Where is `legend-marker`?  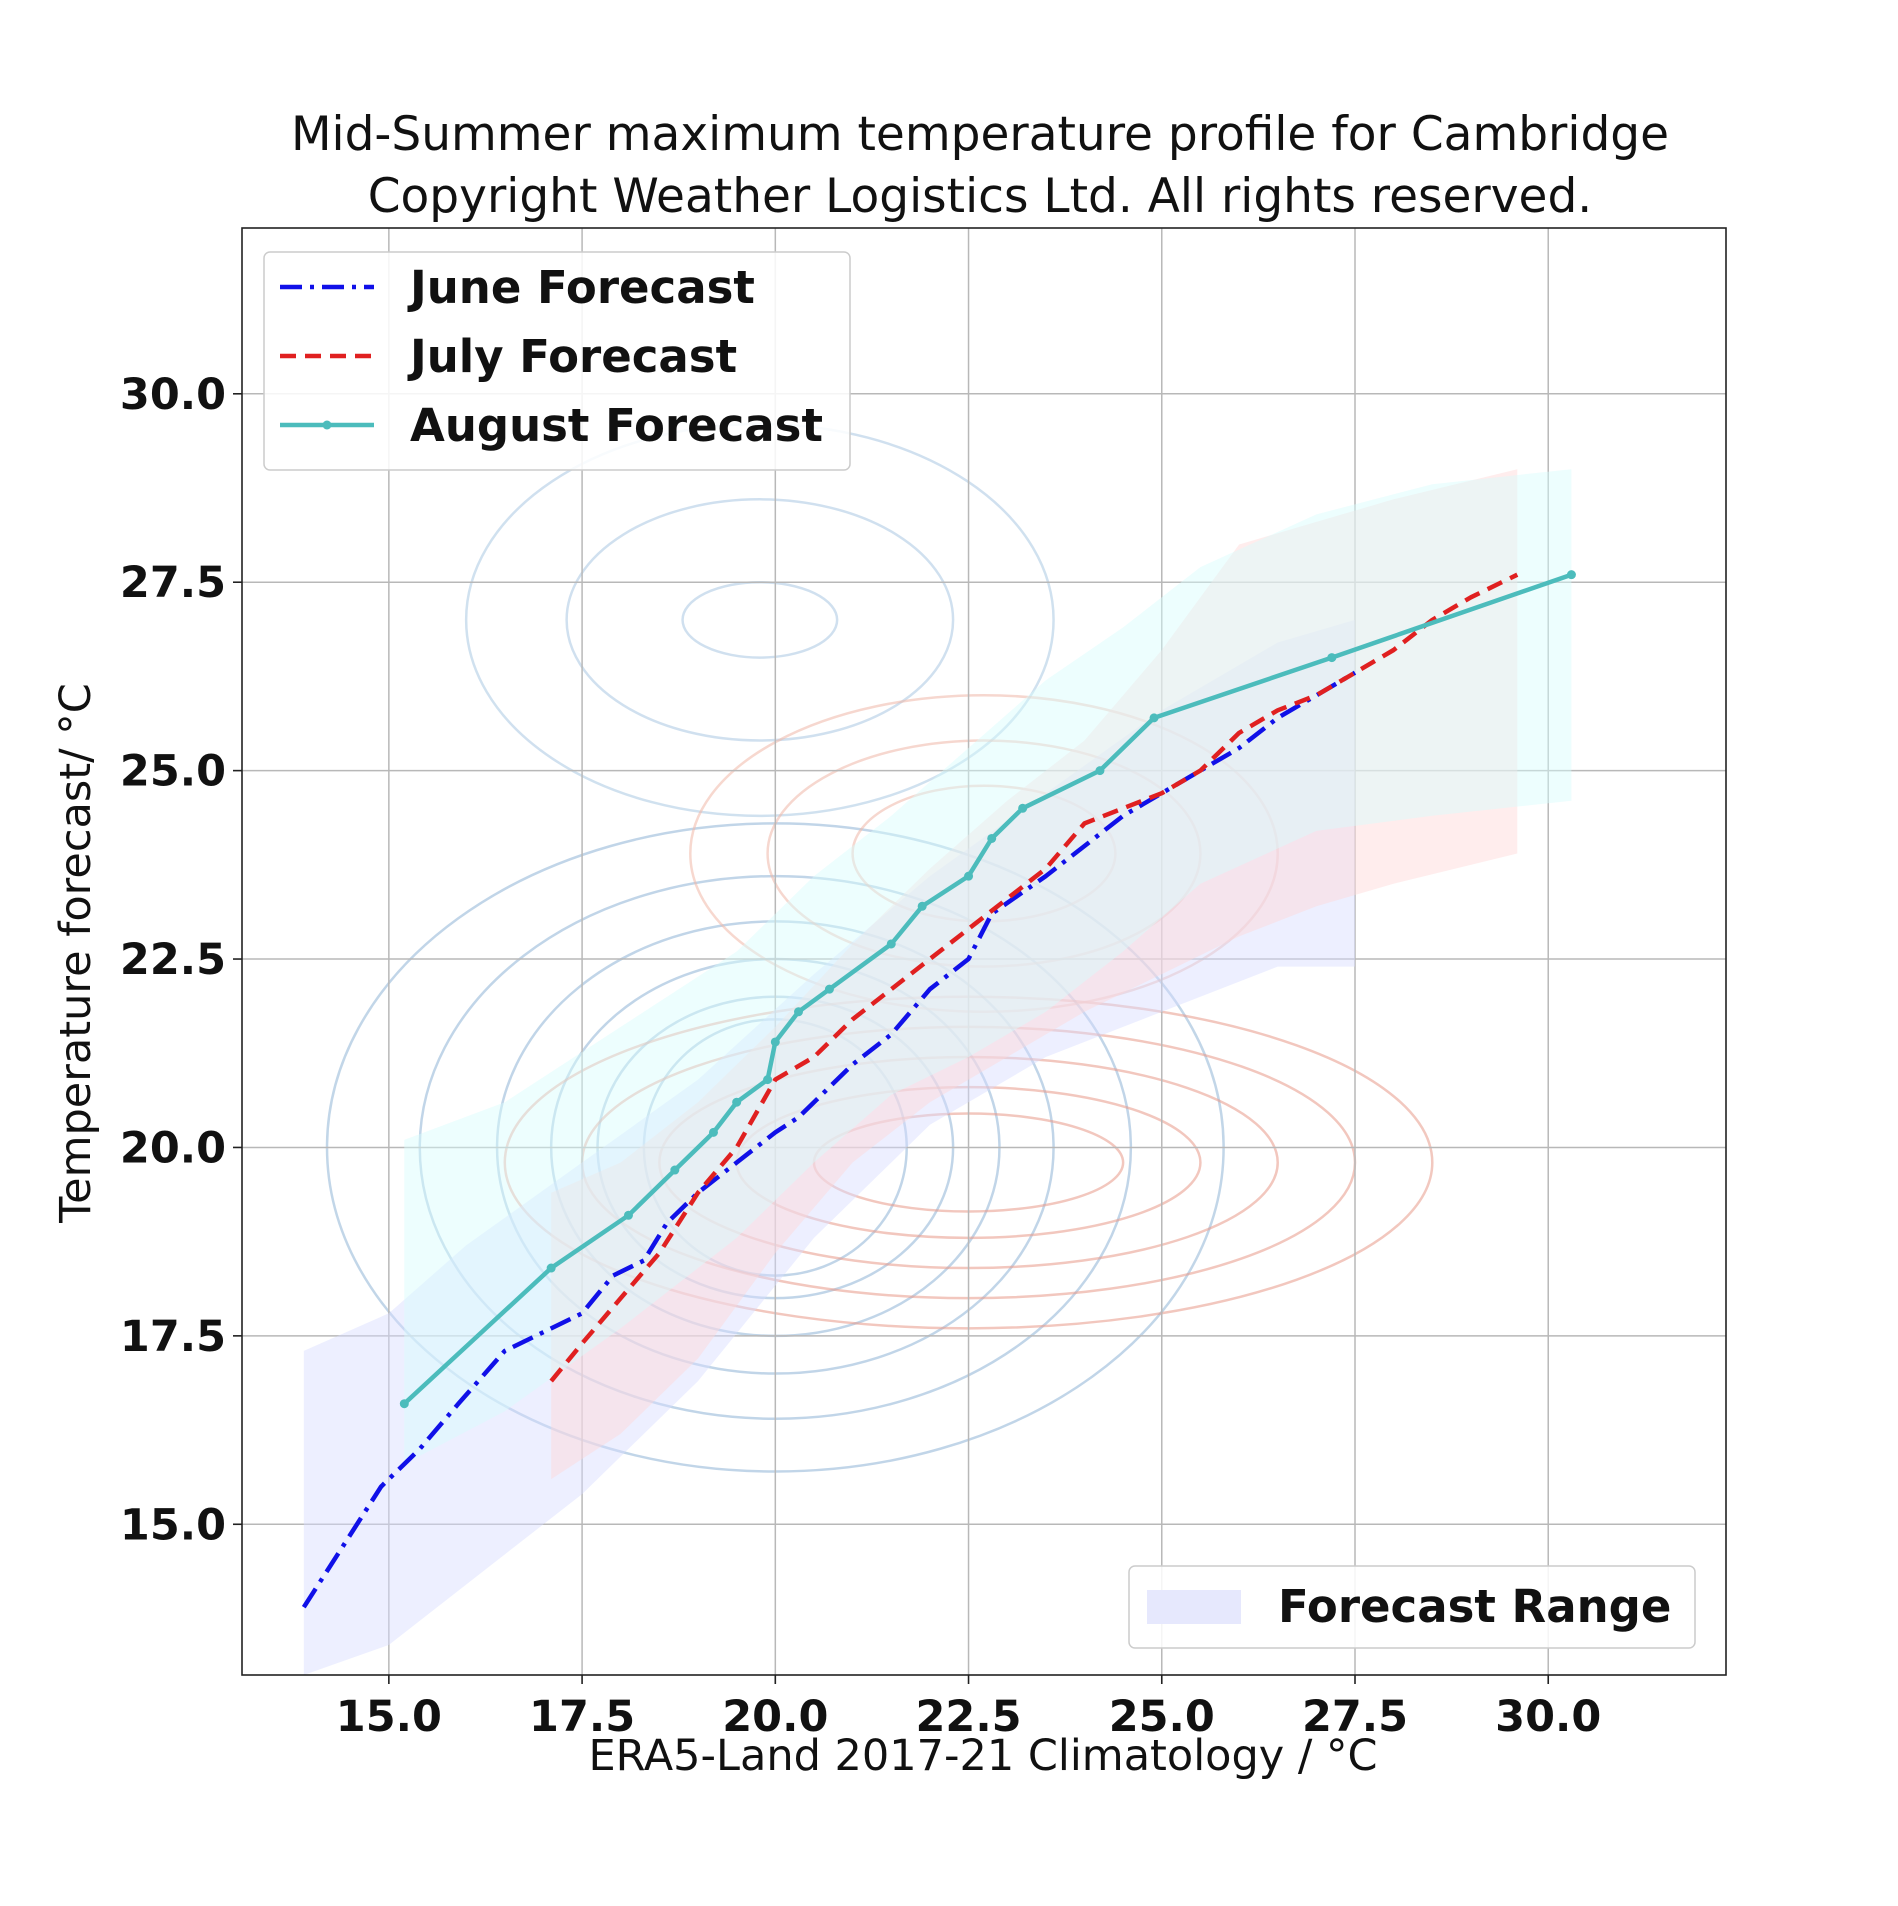
legend-marker is located at coordinates (327, 425).